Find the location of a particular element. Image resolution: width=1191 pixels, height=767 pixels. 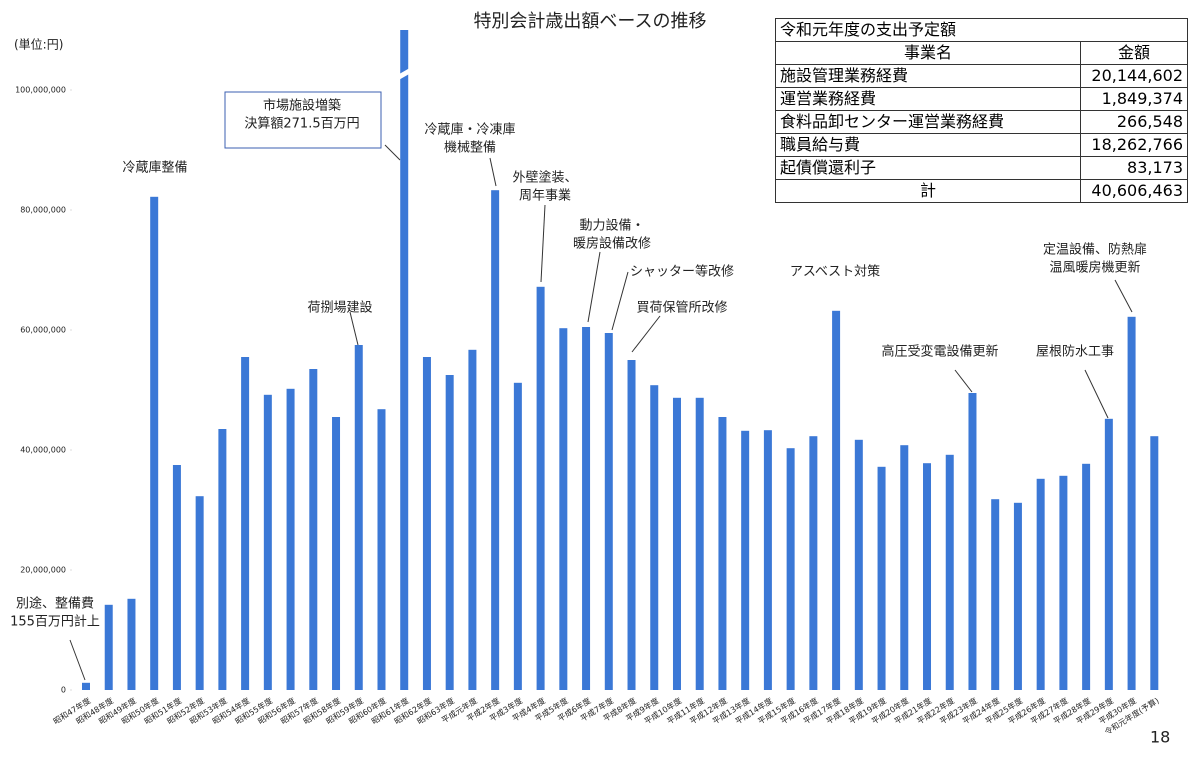

annotation: 機械整備 is located at coordinates (470, 148).